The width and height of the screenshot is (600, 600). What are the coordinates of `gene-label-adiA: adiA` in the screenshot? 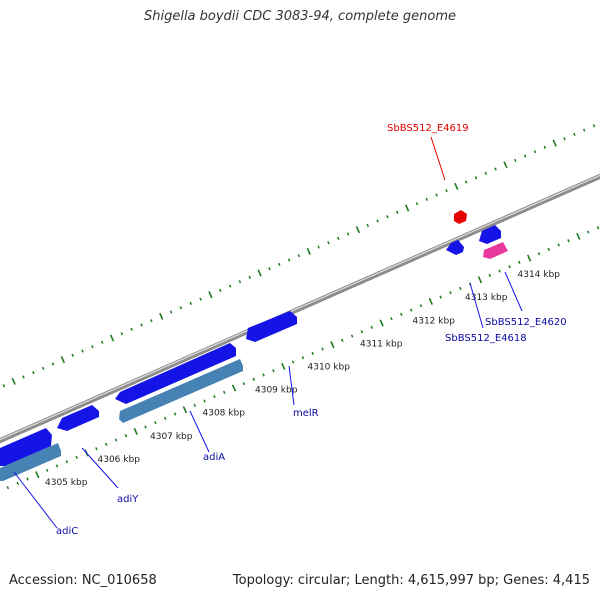 It's located at (214, 457).